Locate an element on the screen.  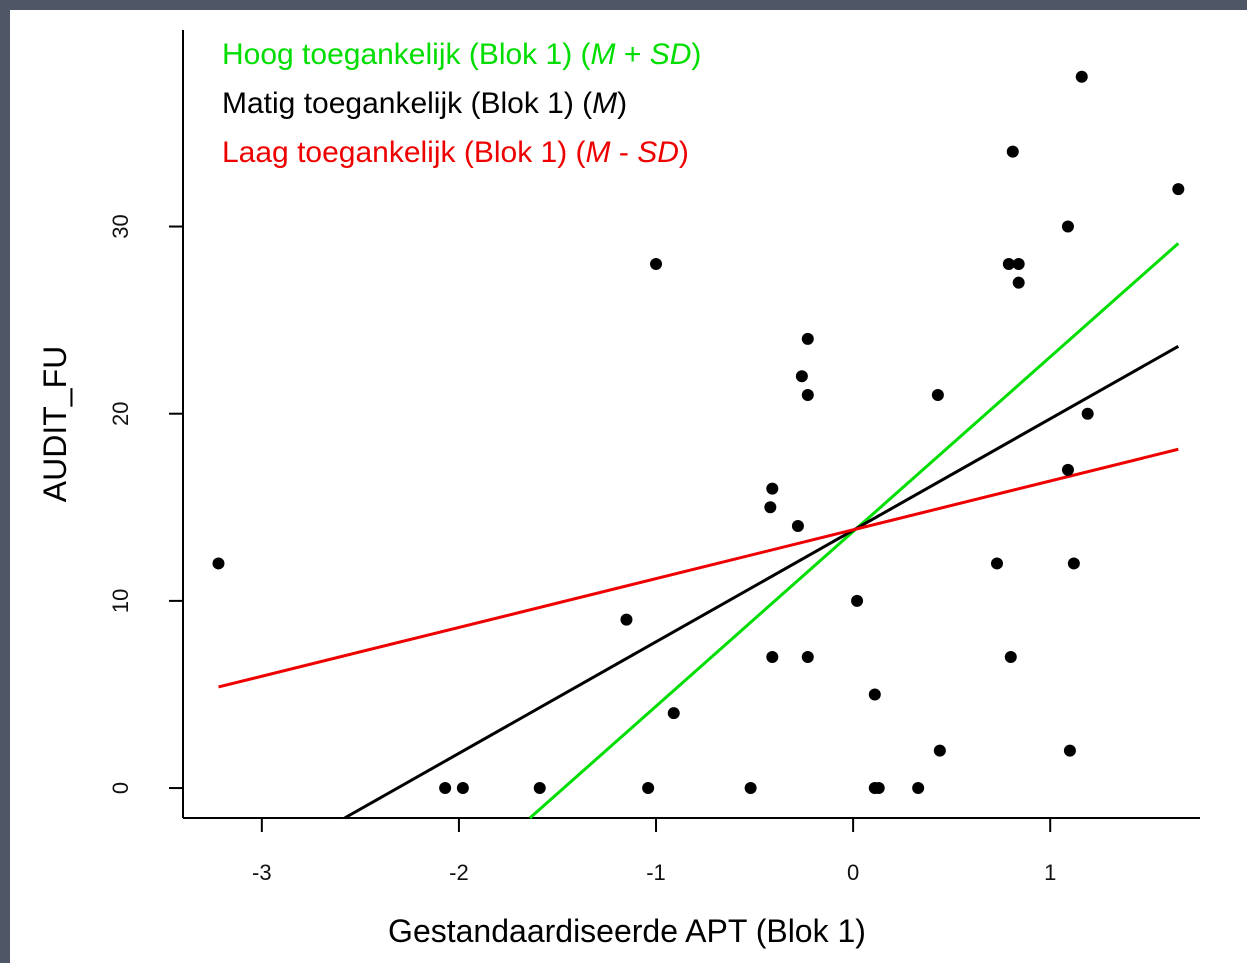
y-tick-label: 30 is located at coordinates (120, 226).